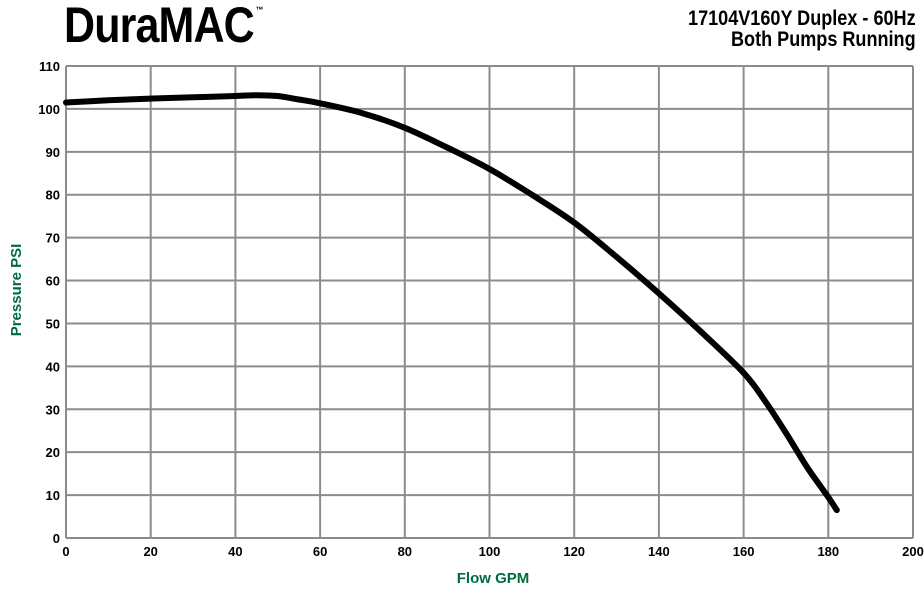 This screenshot has width=924, height=589. What do you see at coordinates (802, 18) in the screenshot?
I see `chart-title-line1: 17104V160Y Duplex - 60Hz` at bounding box center [802, 18].